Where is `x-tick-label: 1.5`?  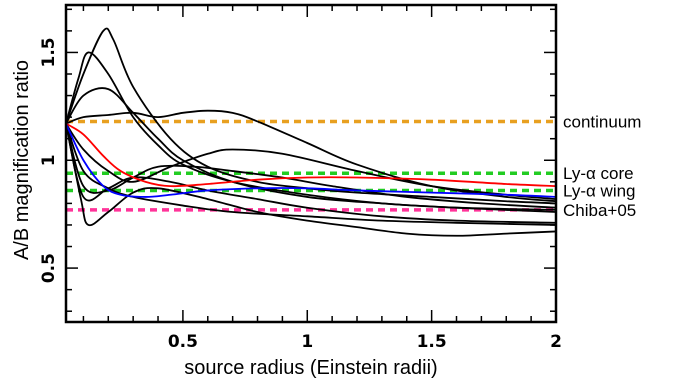 x-tick-label: 1.5 is located at coordinates (432, 342).